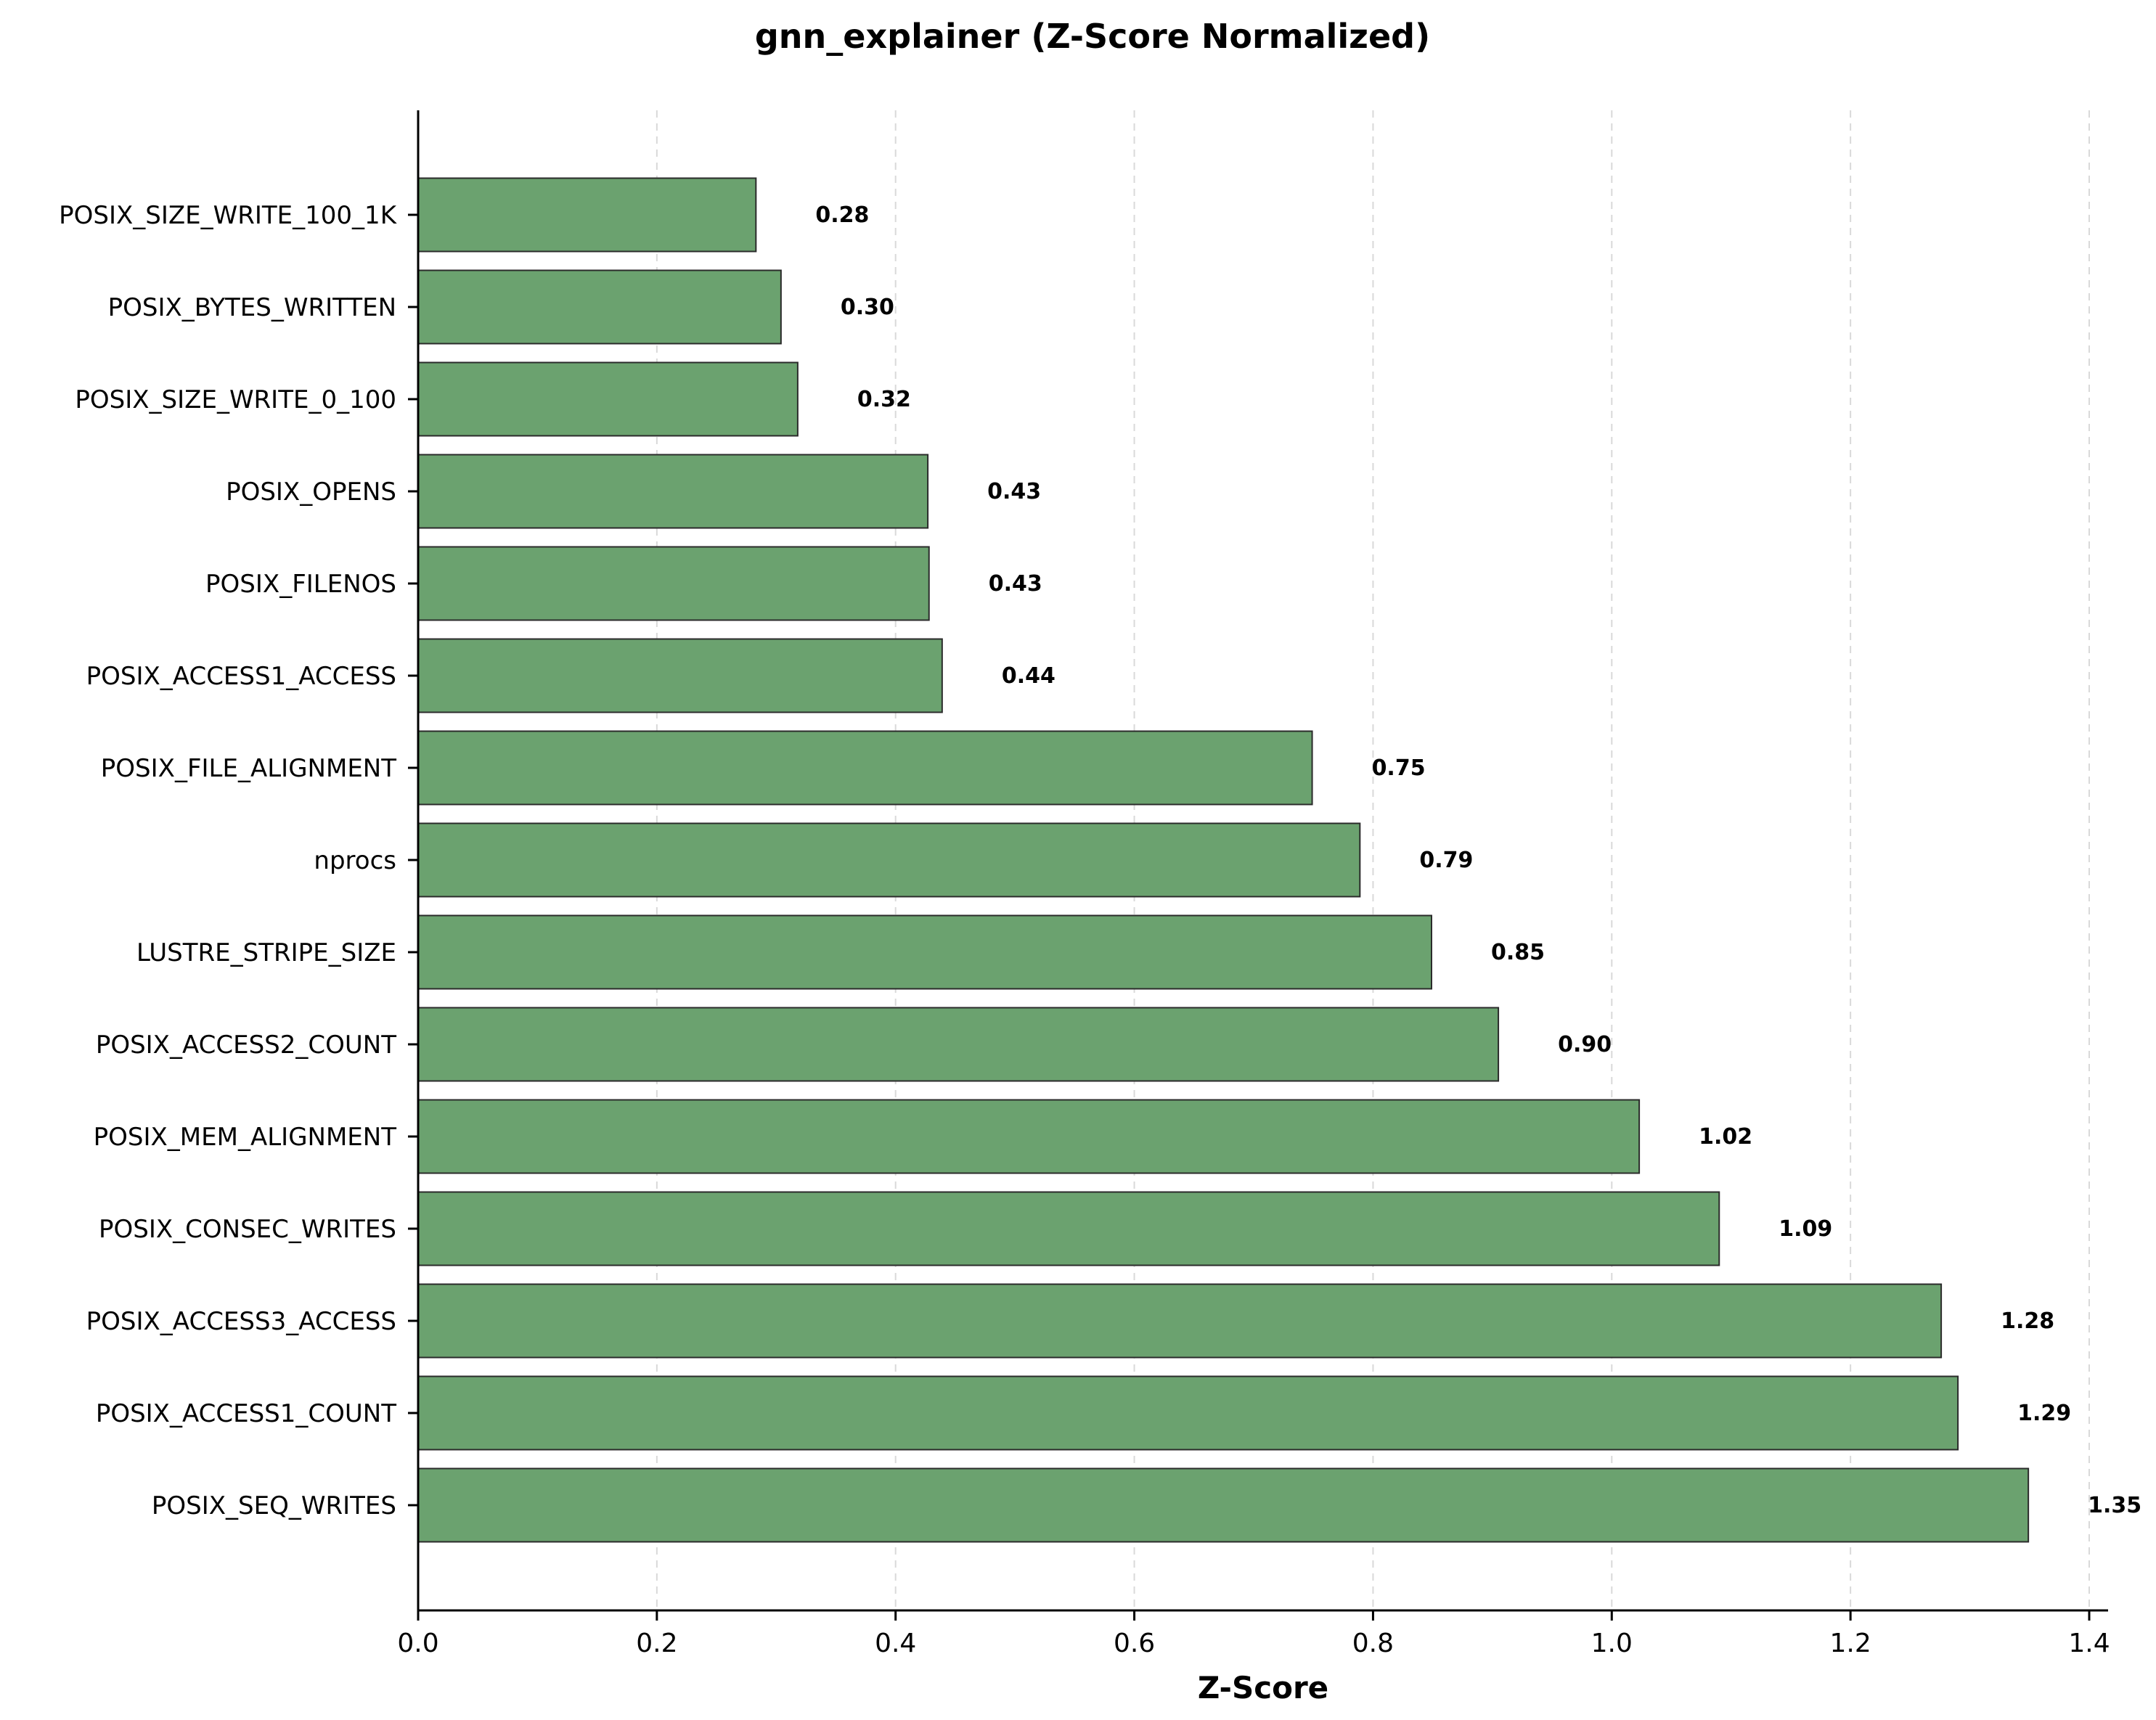  I want to click on x-tick-label: 0.2, so click(657, 1643).